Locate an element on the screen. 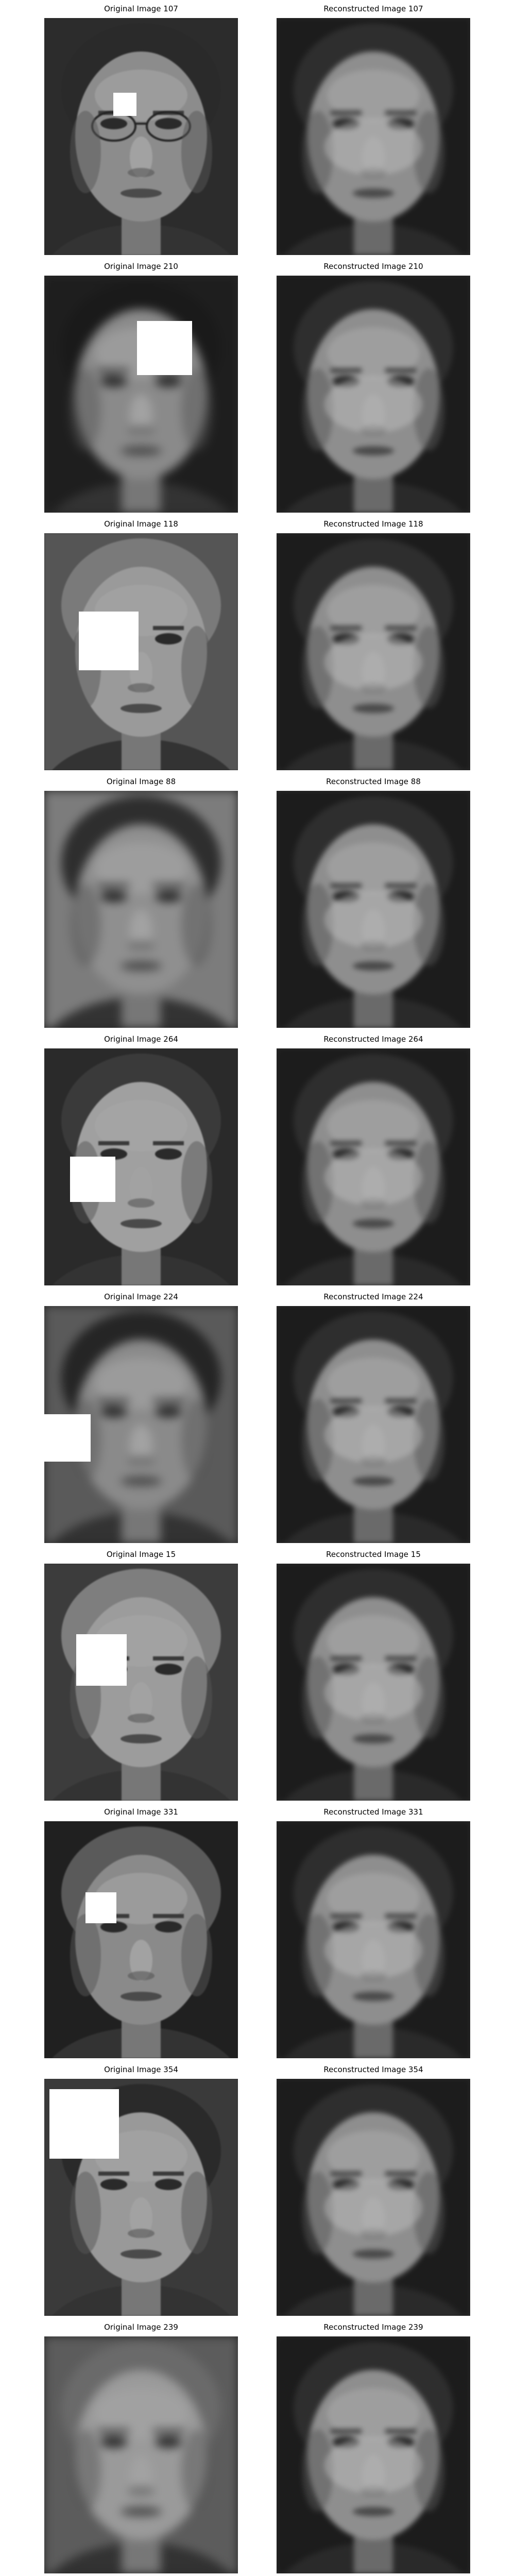 This screenshot has height=2576, width=515. original-image-panel: Original Image 224 is located at coordinates (141, 1417).